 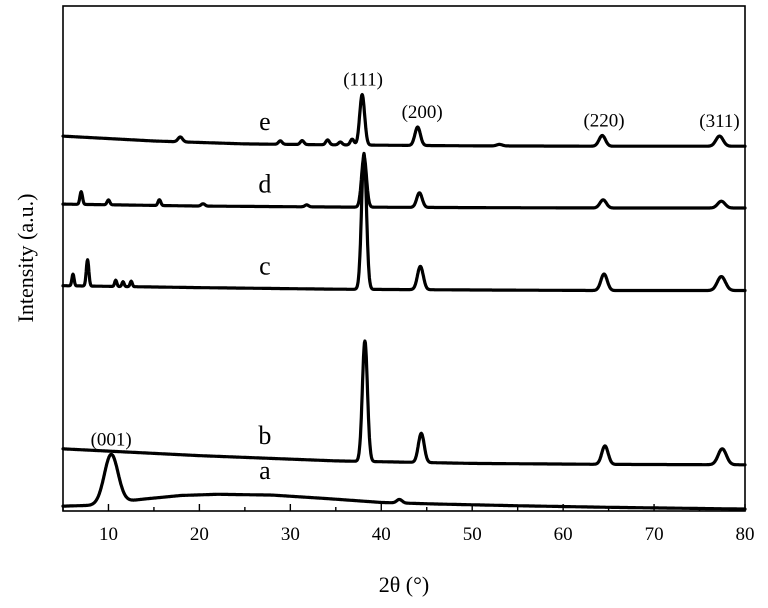 I want to click on peak-label: (111), so click(x=363, y=80).